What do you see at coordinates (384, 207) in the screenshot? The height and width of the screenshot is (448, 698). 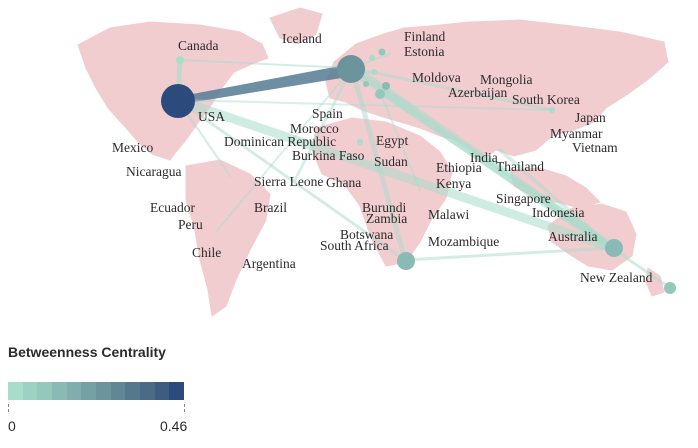 I see `label-burundi: Burundi` at bounding box center [384, 207].